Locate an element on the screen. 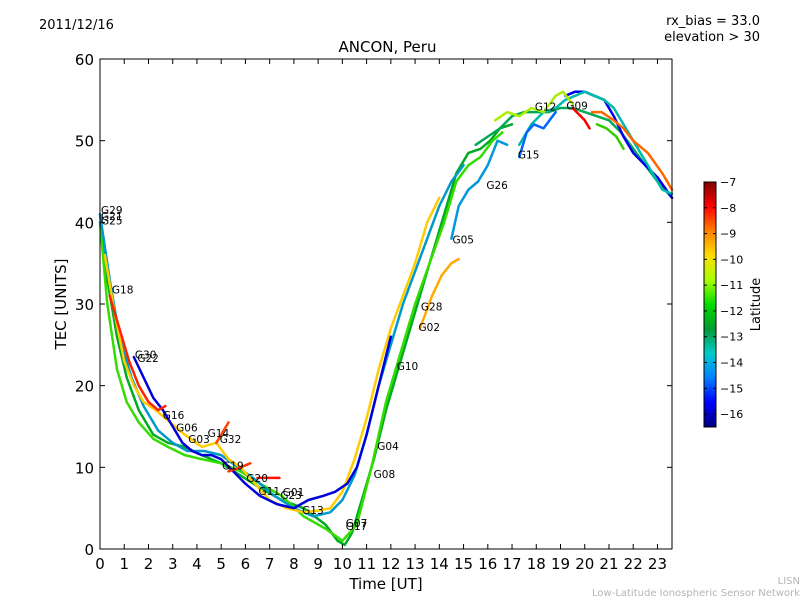 This screenshot has width=800, height=600. y-tick-label: 60 is located at coordinates (84, 60).